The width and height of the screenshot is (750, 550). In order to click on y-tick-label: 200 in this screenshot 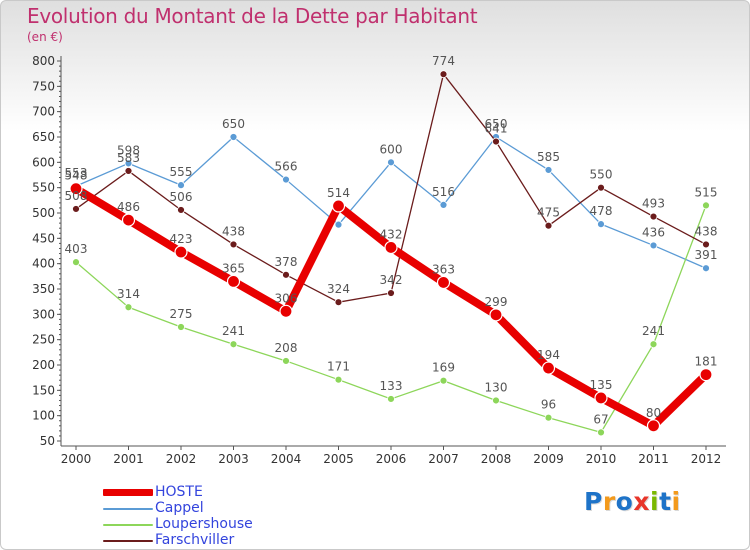, I will do `click(43, 365)`.